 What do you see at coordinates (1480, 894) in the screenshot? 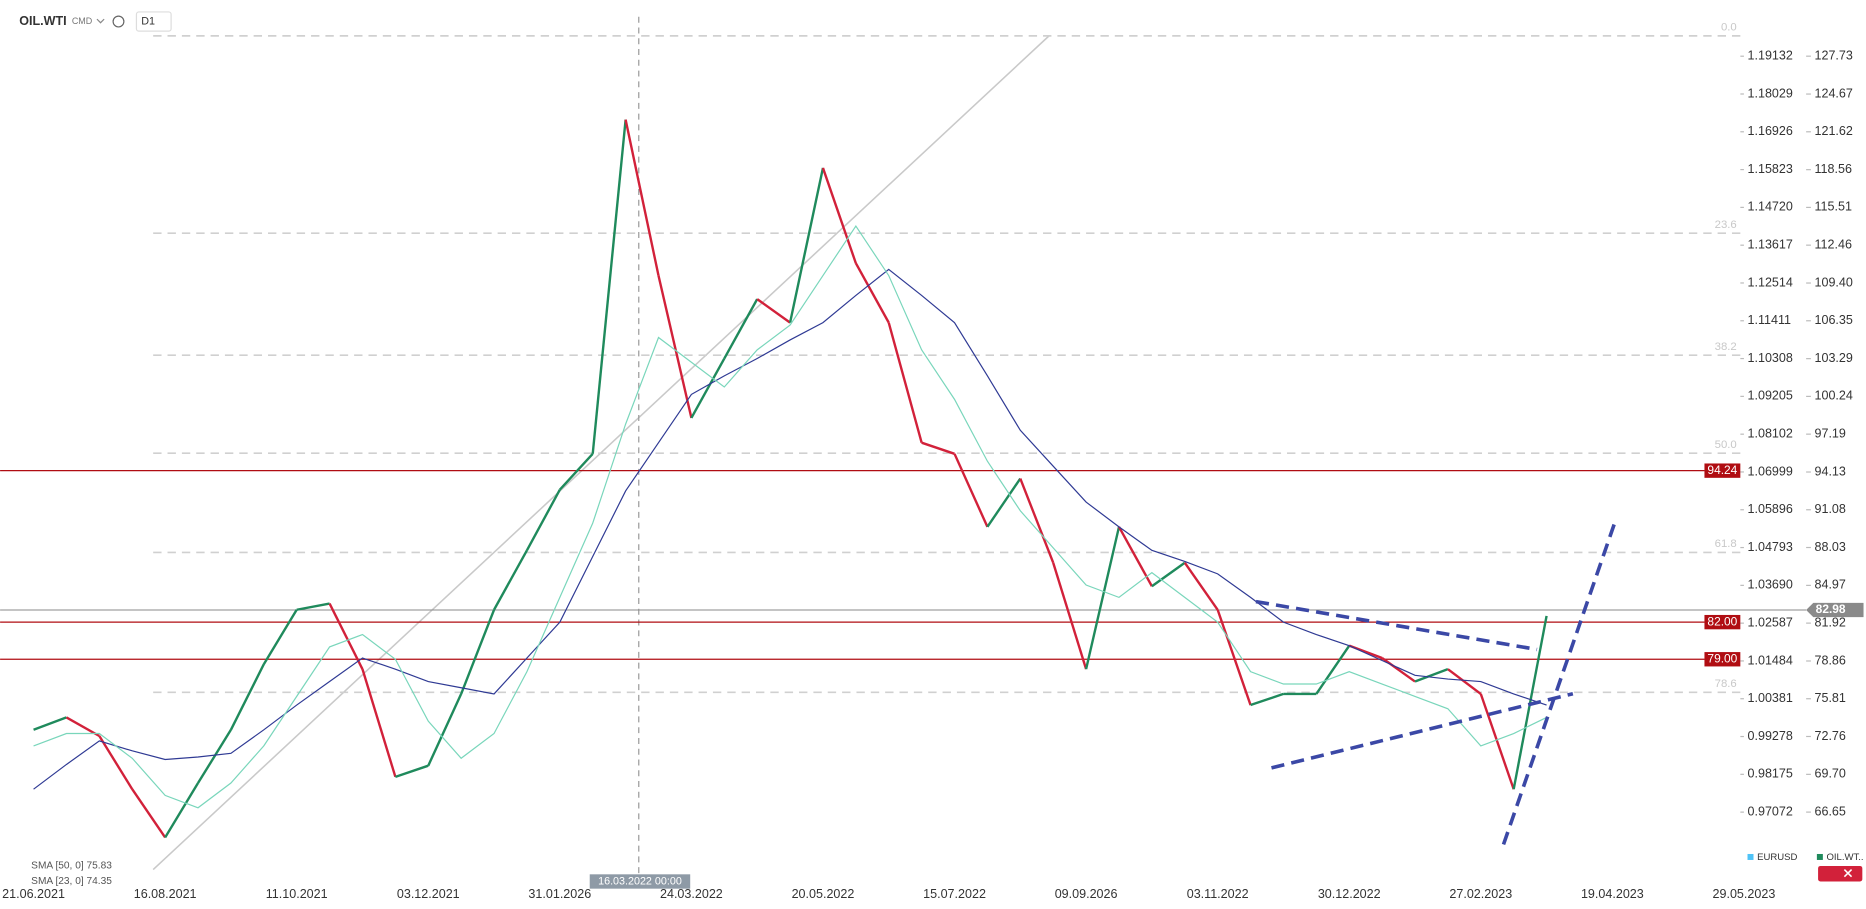
I see `x-tick-label: 27.02.2023` at bounding box center [1480, 894].